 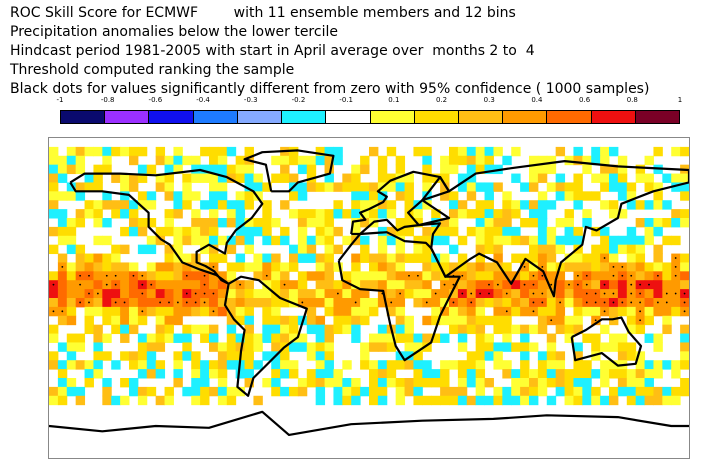 I want to click on legend-tick-label: 0.8, so click(x=632, y=100).